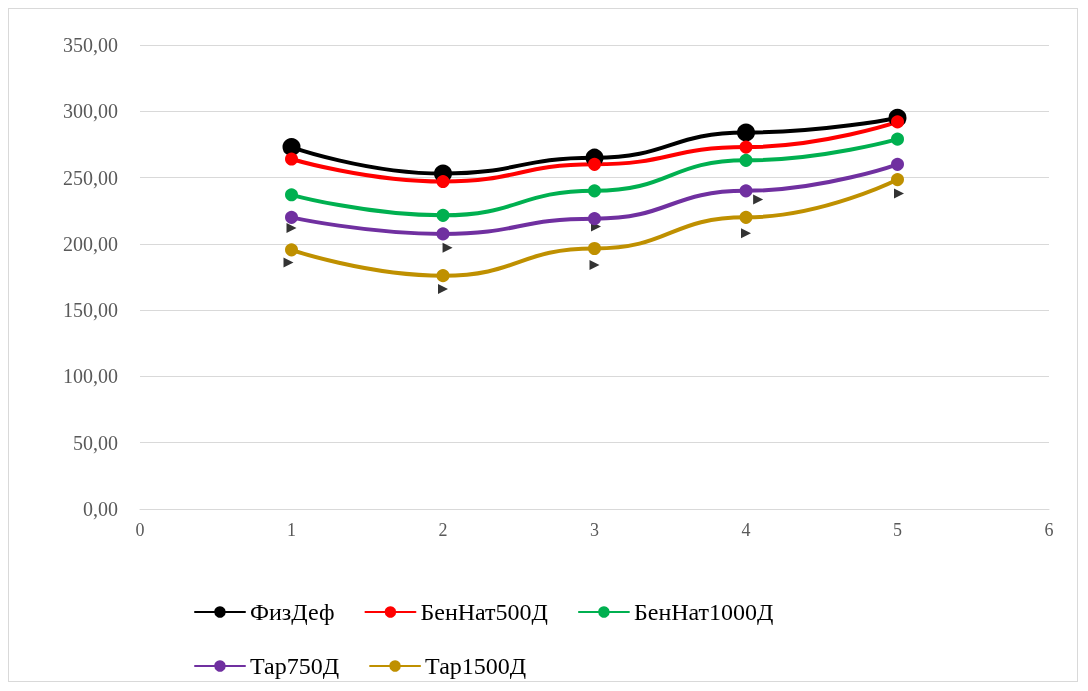 The height and width of the screenshot is (691, 1088). Describe the element at coordinates (703, 612) in the screenshot. I see `legend-label: БенНат1000Д` at that location.